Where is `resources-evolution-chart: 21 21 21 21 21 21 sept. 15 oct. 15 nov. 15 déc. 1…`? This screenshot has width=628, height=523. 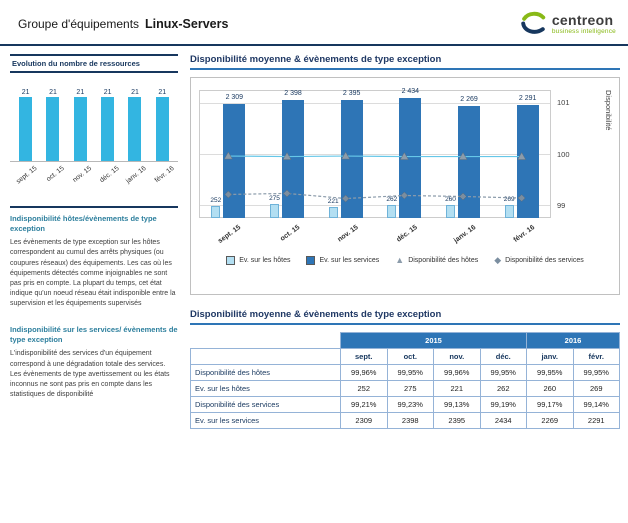
resources-evolution-chart: 21 21 21 21 21 21 sept. 15 oct. 15 nov. 15 déc. 1… is located at coordinates (94, 139).